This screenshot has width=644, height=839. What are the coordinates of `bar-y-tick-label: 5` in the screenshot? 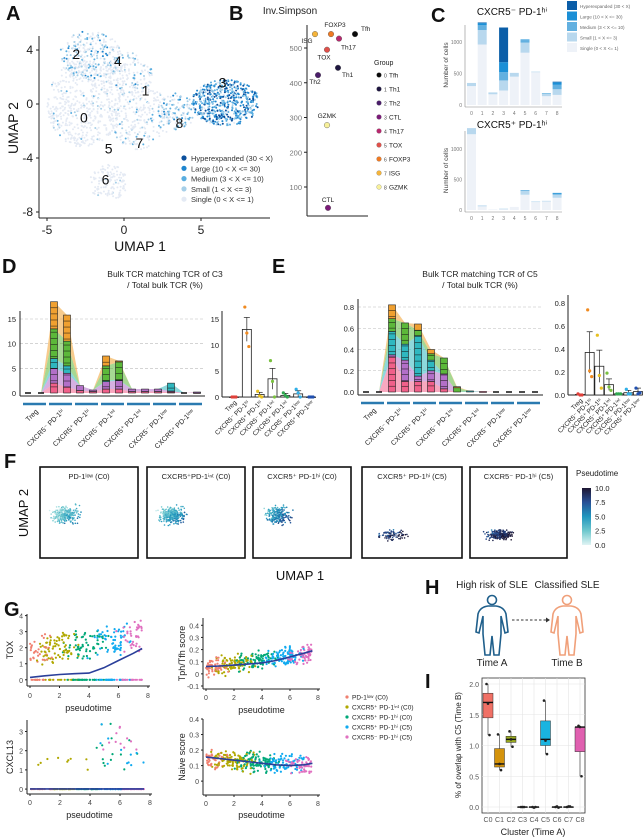 It's located at (217, 371).